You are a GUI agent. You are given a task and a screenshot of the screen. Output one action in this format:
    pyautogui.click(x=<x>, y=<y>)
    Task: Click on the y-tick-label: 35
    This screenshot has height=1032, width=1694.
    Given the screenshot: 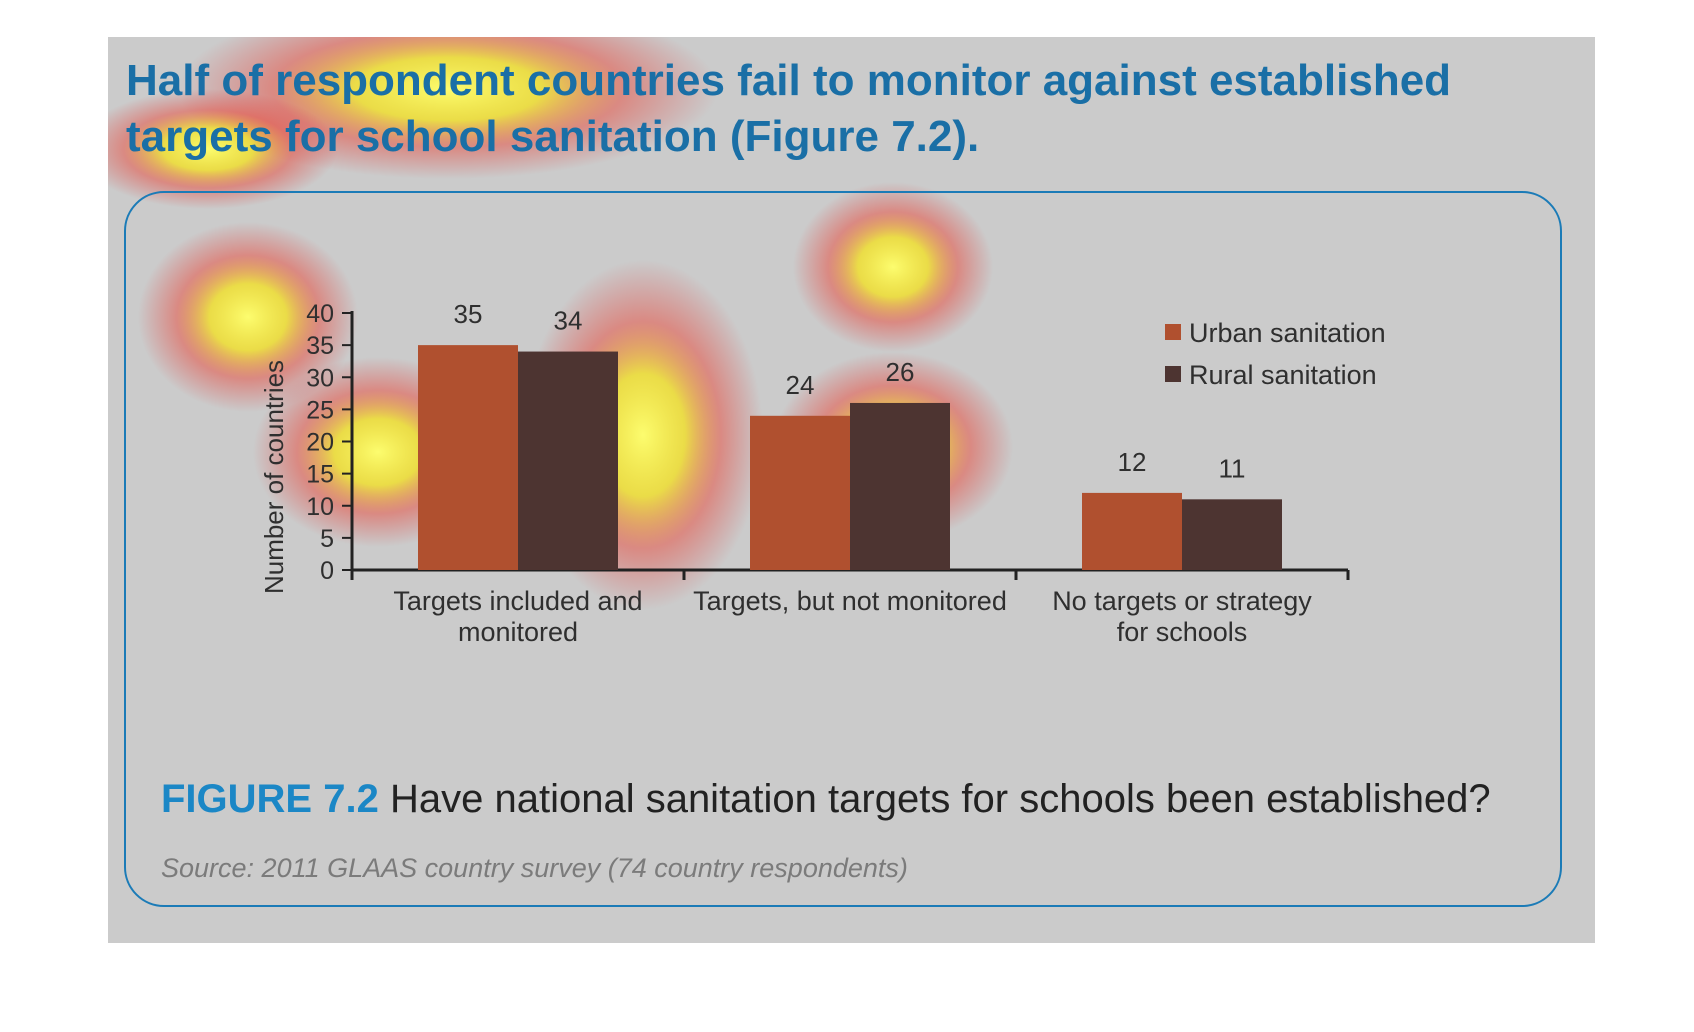 What is the action you would take?
    pyautogui.click(x=320, y=346)
    